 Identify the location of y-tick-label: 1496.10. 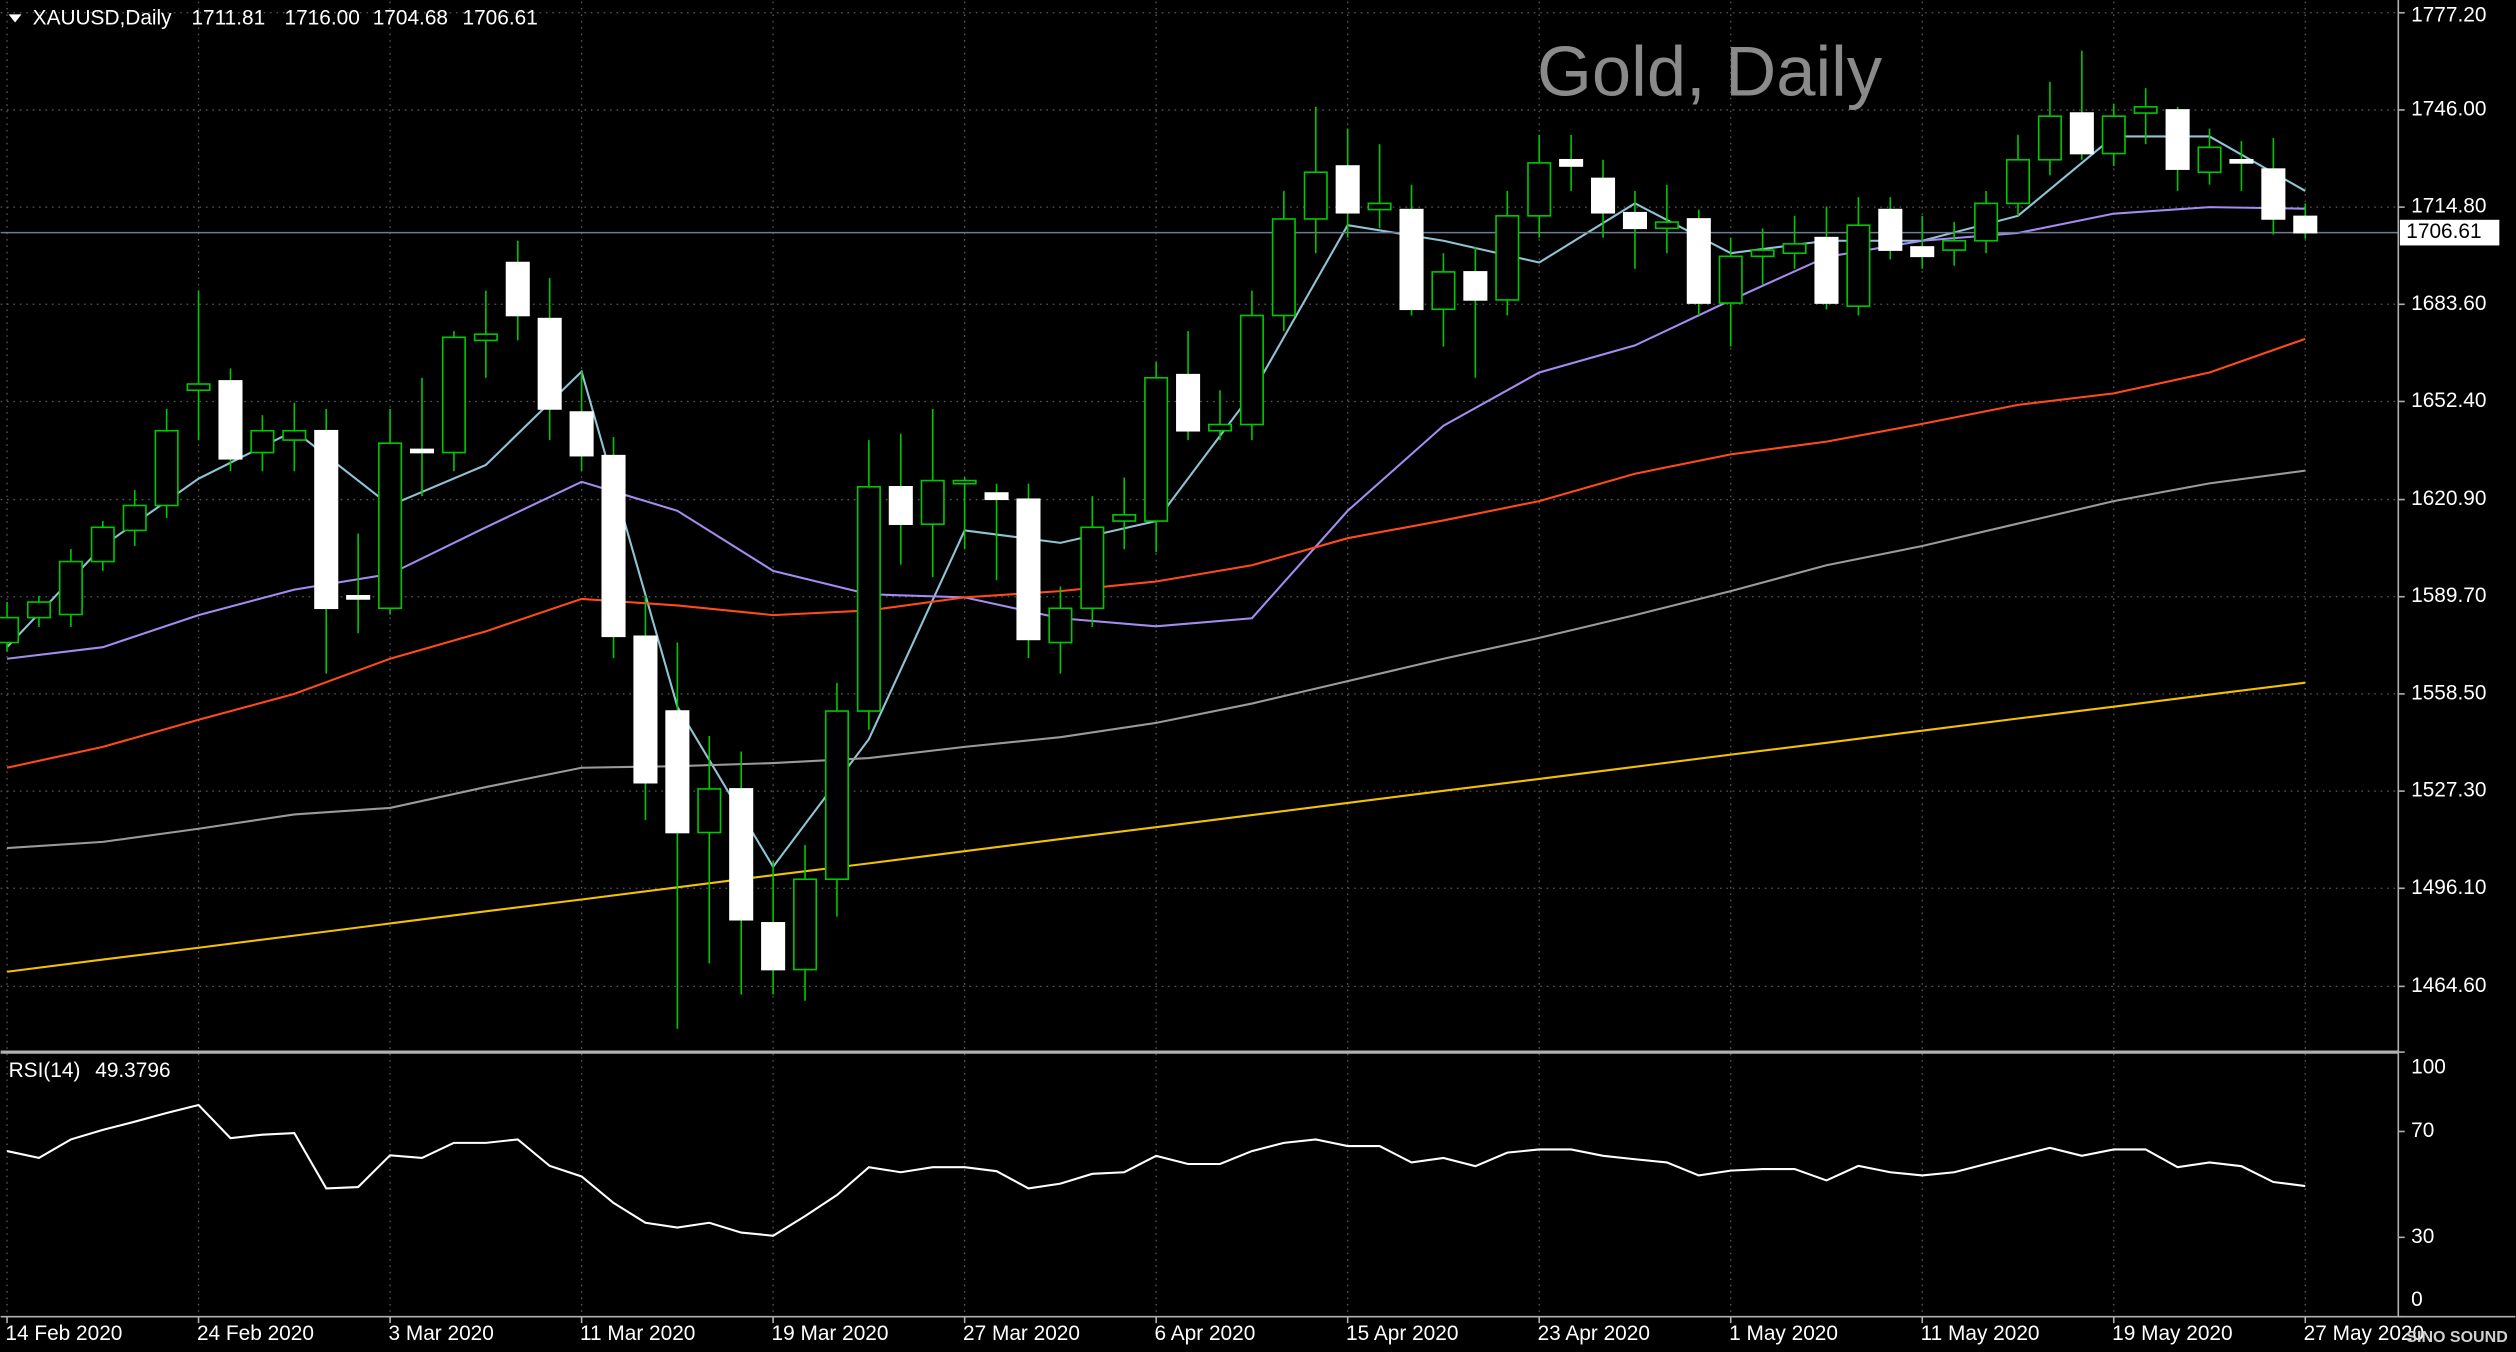
(2448, 887).